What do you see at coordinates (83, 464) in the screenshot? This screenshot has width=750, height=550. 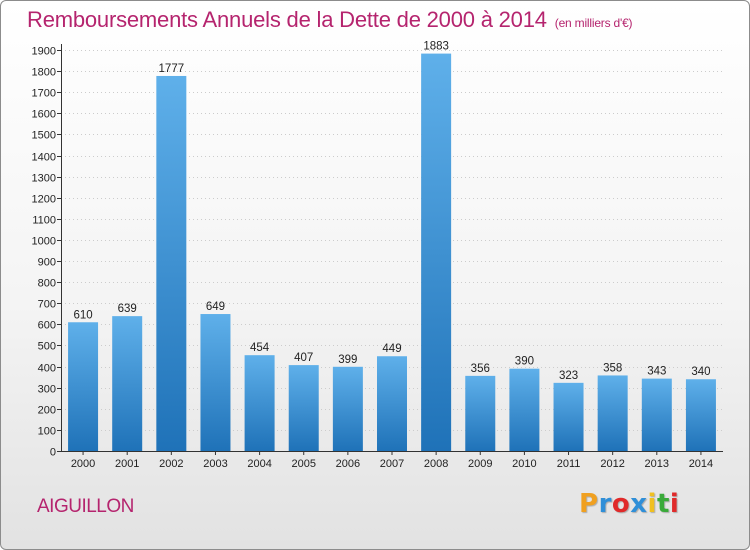 I see `x-tick-label: 2000` at bounding box center [83, 464].